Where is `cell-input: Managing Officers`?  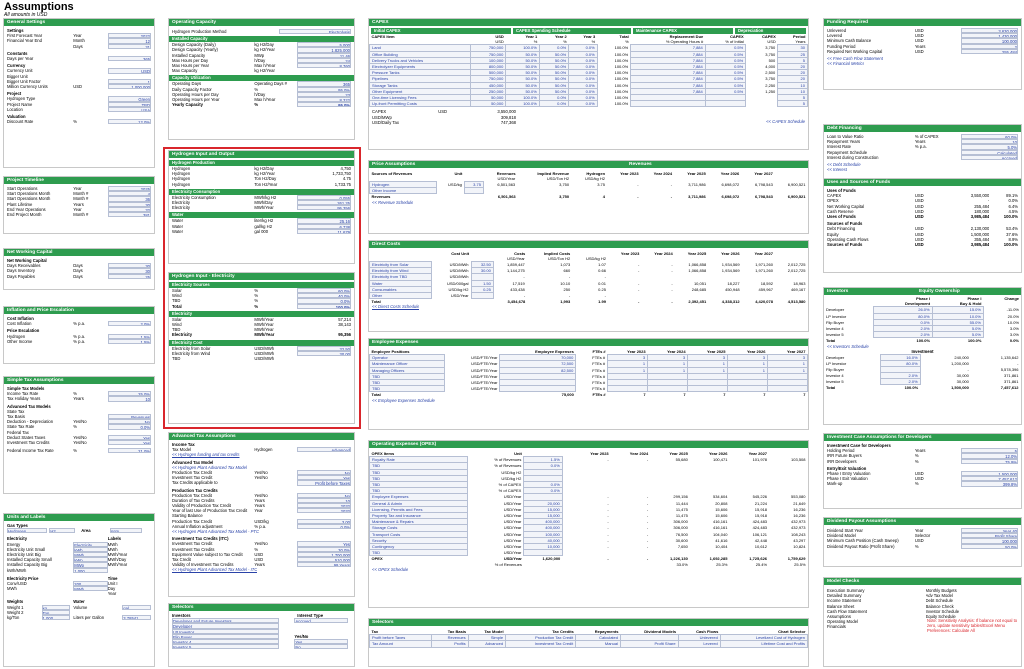
cell-input: Managing Officers is located at coordinates (407, 370).